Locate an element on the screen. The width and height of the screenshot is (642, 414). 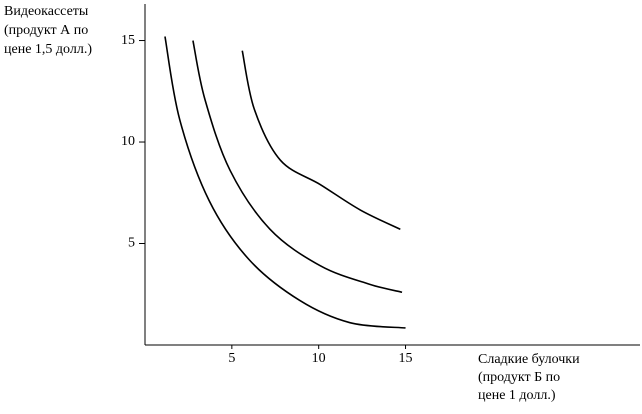
indifference-curve is located at coordinates (321, 140).